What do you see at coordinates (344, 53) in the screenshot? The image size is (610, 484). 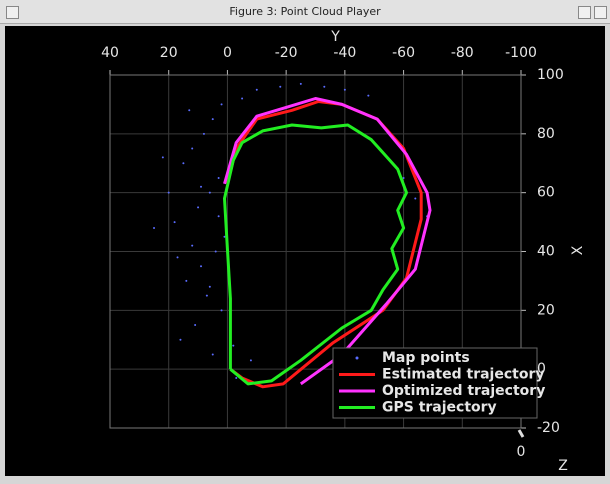 I see `x-tick-label: -40` at bounding box center [344, 53].